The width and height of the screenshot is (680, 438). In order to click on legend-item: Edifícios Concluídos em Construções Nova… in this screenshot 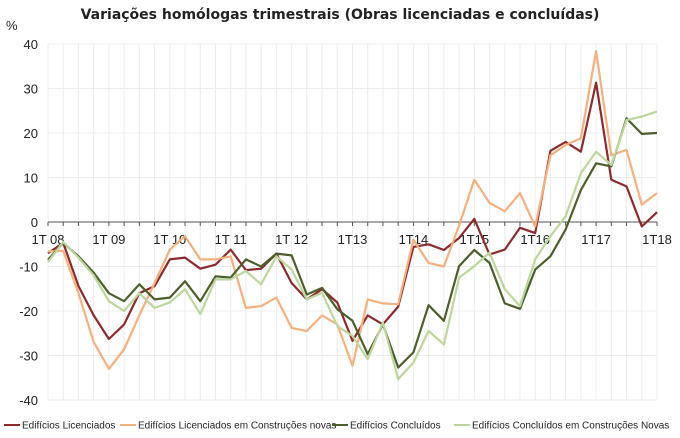, I will do `click(561, 426)`.